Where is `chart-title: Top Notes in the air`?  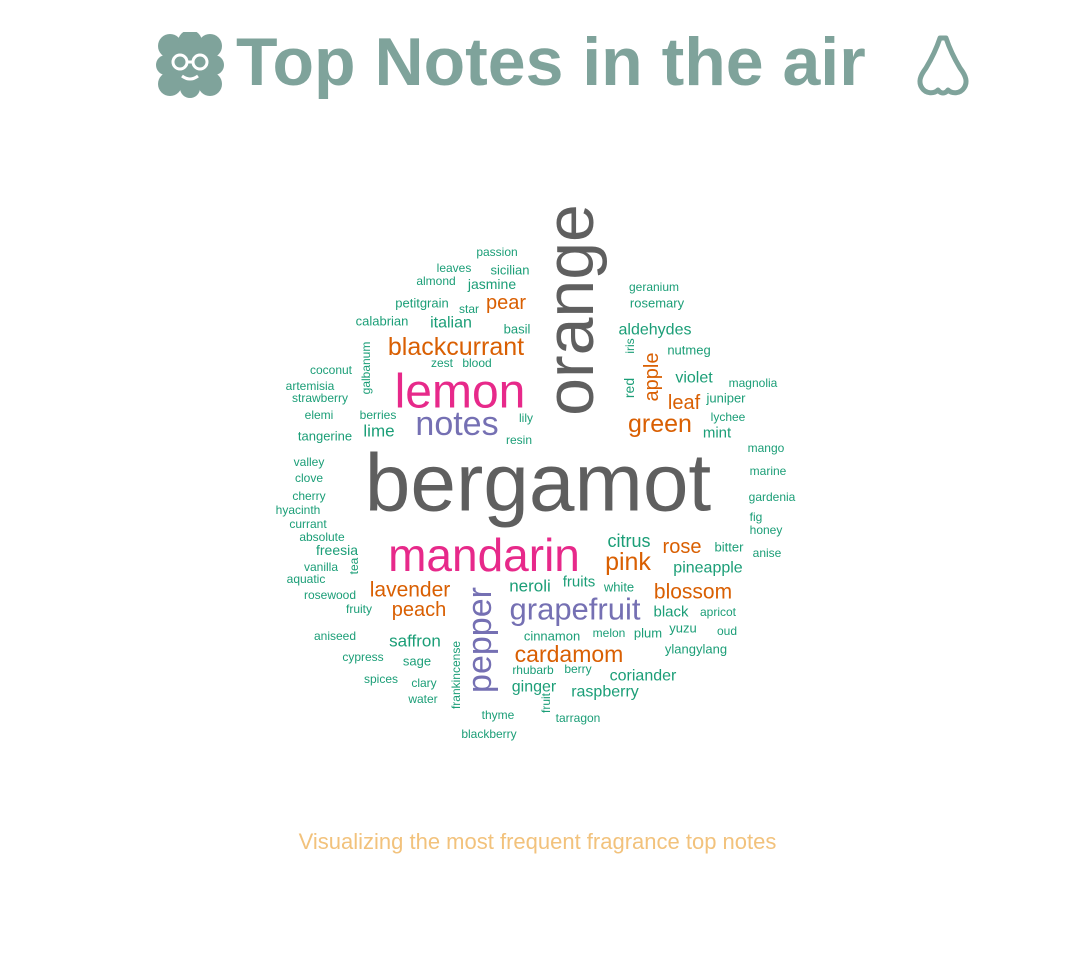 chart-title: Top Notes in the air is located at coordinates (551, 62).